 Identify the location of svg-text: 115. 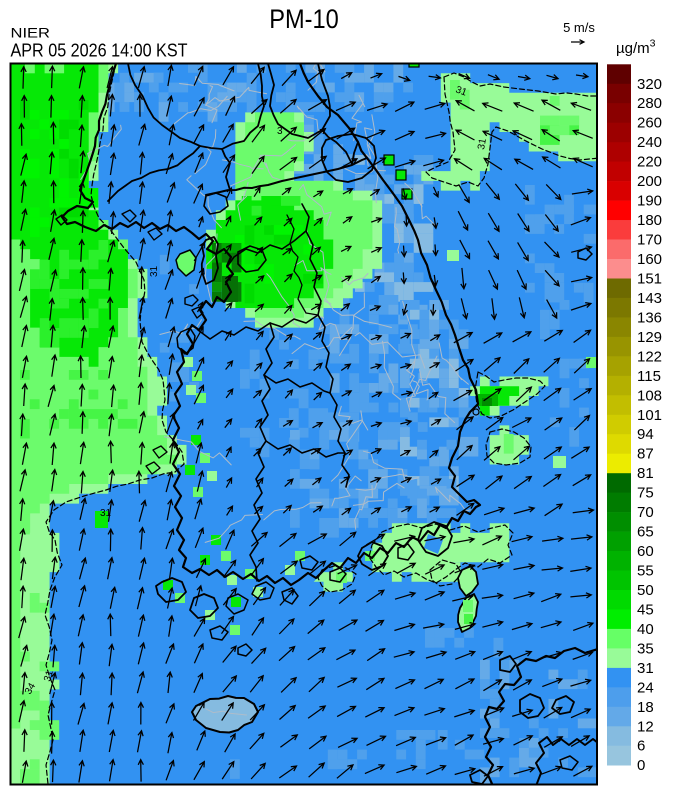
(649, 376).